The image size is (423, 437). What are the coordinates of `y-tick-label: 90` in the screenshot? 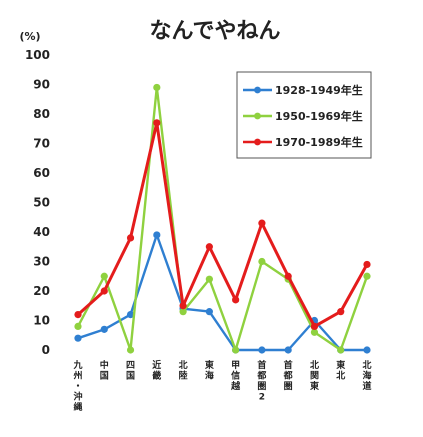 It's located at (41, 85).